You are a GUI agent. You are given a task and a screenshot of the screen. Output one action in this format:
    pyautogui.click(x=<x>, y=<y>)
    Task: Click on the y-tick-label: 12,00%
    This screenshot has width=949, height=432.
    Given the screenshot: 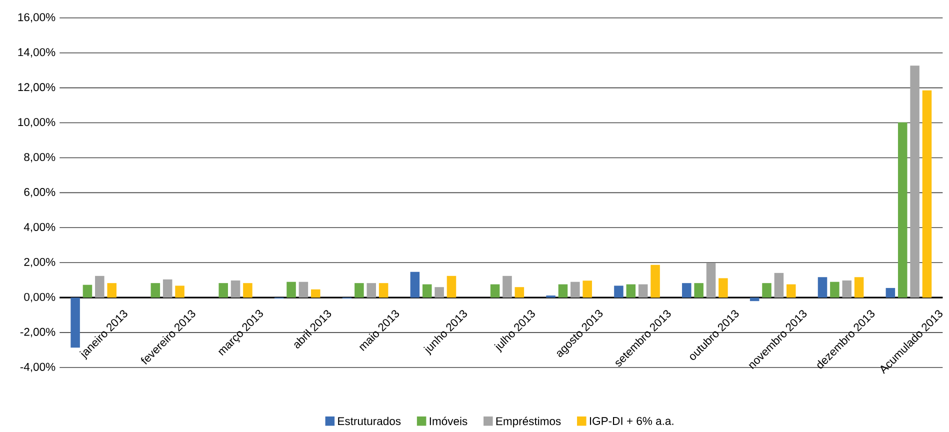 What is the action you would take?
    pyautogui.click(x=37, y=87)
    